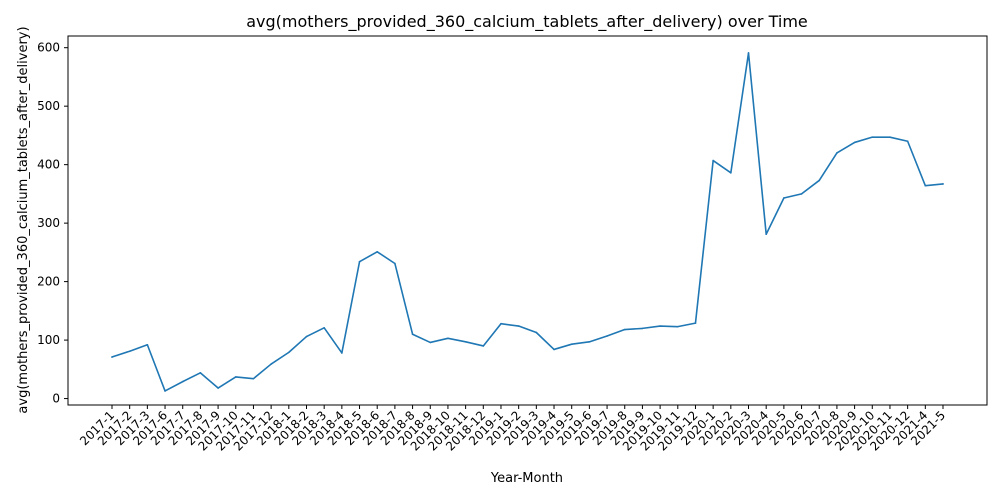 Image resolution: width=1000 pixels, height=500 pixels. What do you see at coordinates (48, 106) in the screenshot?
I see `y-tick-label: 500` at bounding box center [48, 106].